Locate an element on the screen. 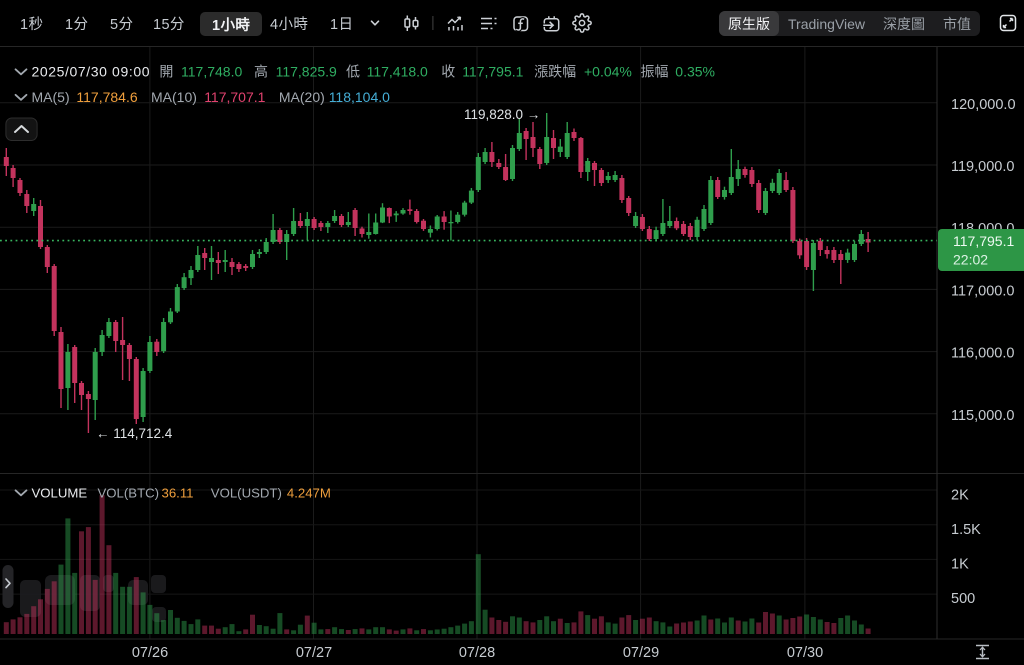 The image size is (1024, 665). svg-text: 2K is located at coordinates (960, 496).